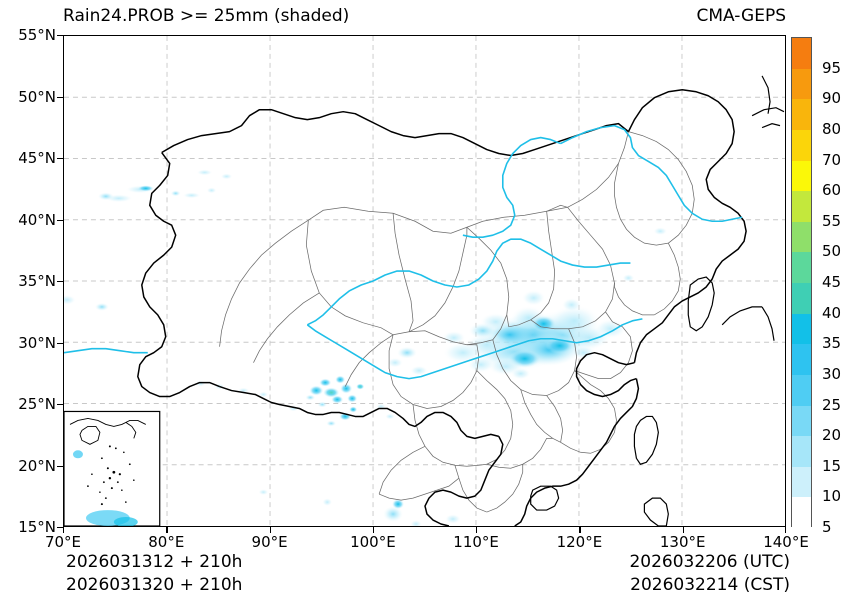 The image size is (860, 610). Describe the element at coordinates (832, 343) in the screenshot. I see `colorbar-tick-label: 35` at that location.